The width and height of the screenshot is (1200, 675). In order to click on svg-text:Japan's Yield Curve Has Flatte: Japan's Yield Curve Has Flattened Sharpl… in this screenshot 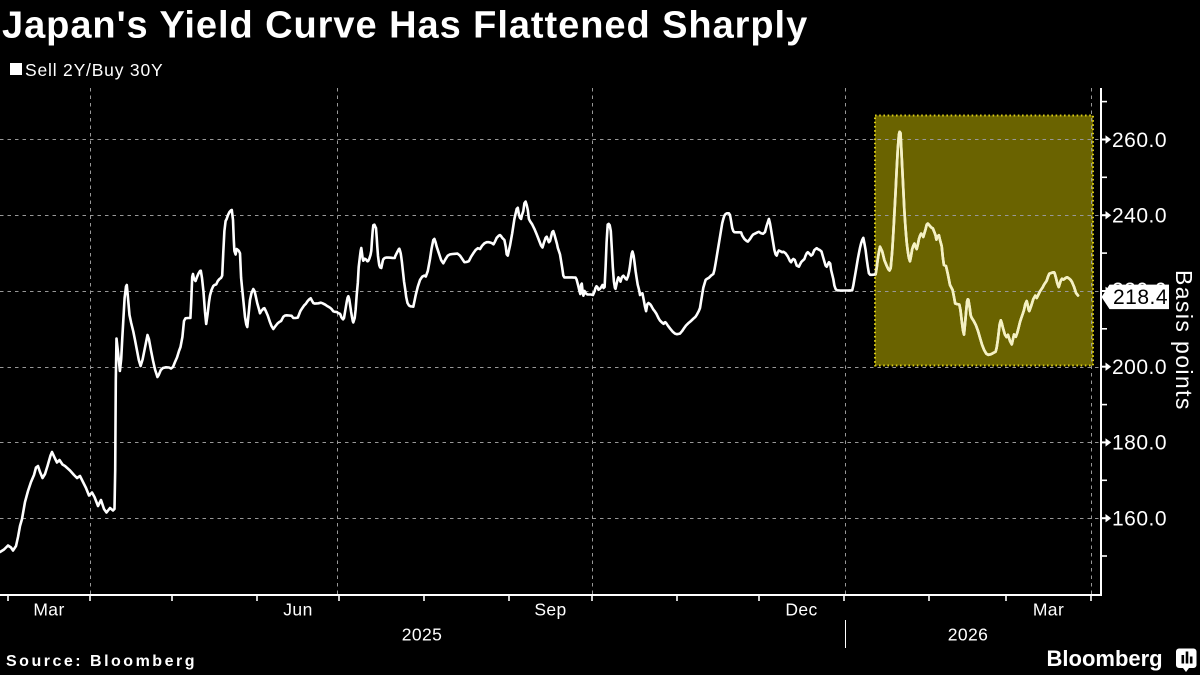, I will do `click(405, 26)`.